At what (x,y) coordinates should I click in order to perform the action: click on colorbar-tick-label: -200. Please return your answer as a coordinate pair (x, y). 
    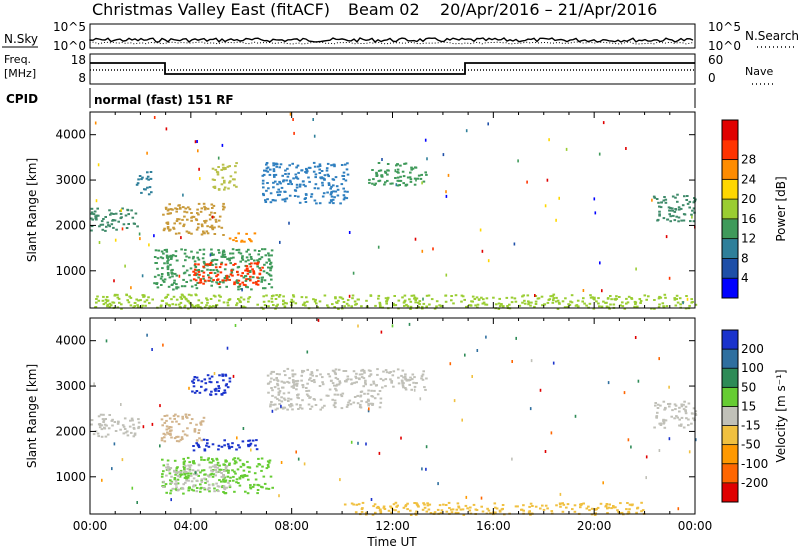
    Looking at the image, I should click on (754, 483).